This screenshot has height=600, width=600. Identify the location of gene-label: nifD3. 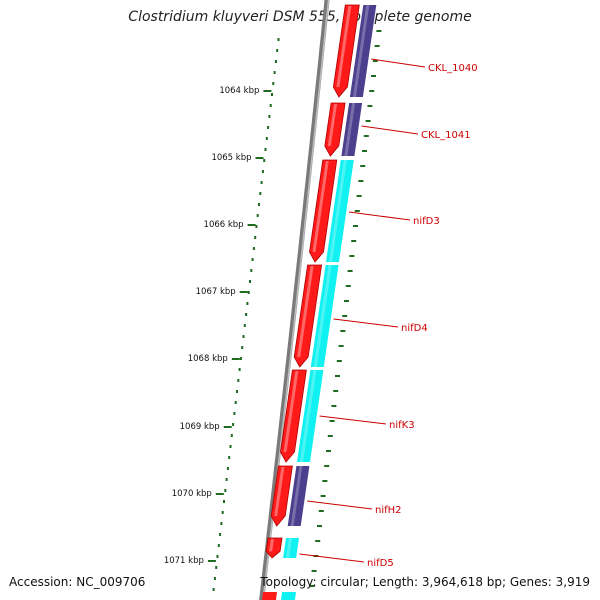
(426, 221).